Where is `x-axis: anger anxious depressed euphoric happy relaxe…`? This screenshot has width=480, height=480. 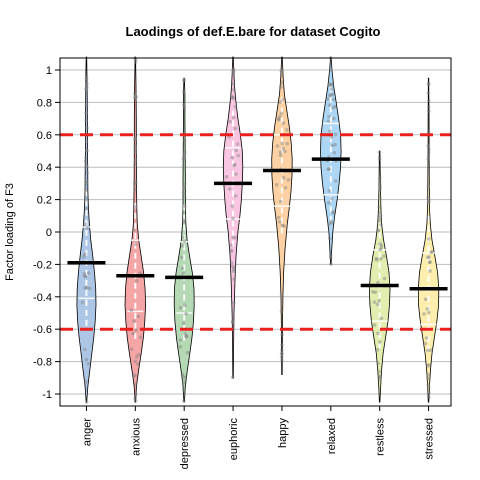 x-axis: anger anxious depressed euphoric happy relaxe… is located at coordinates (258, 437).